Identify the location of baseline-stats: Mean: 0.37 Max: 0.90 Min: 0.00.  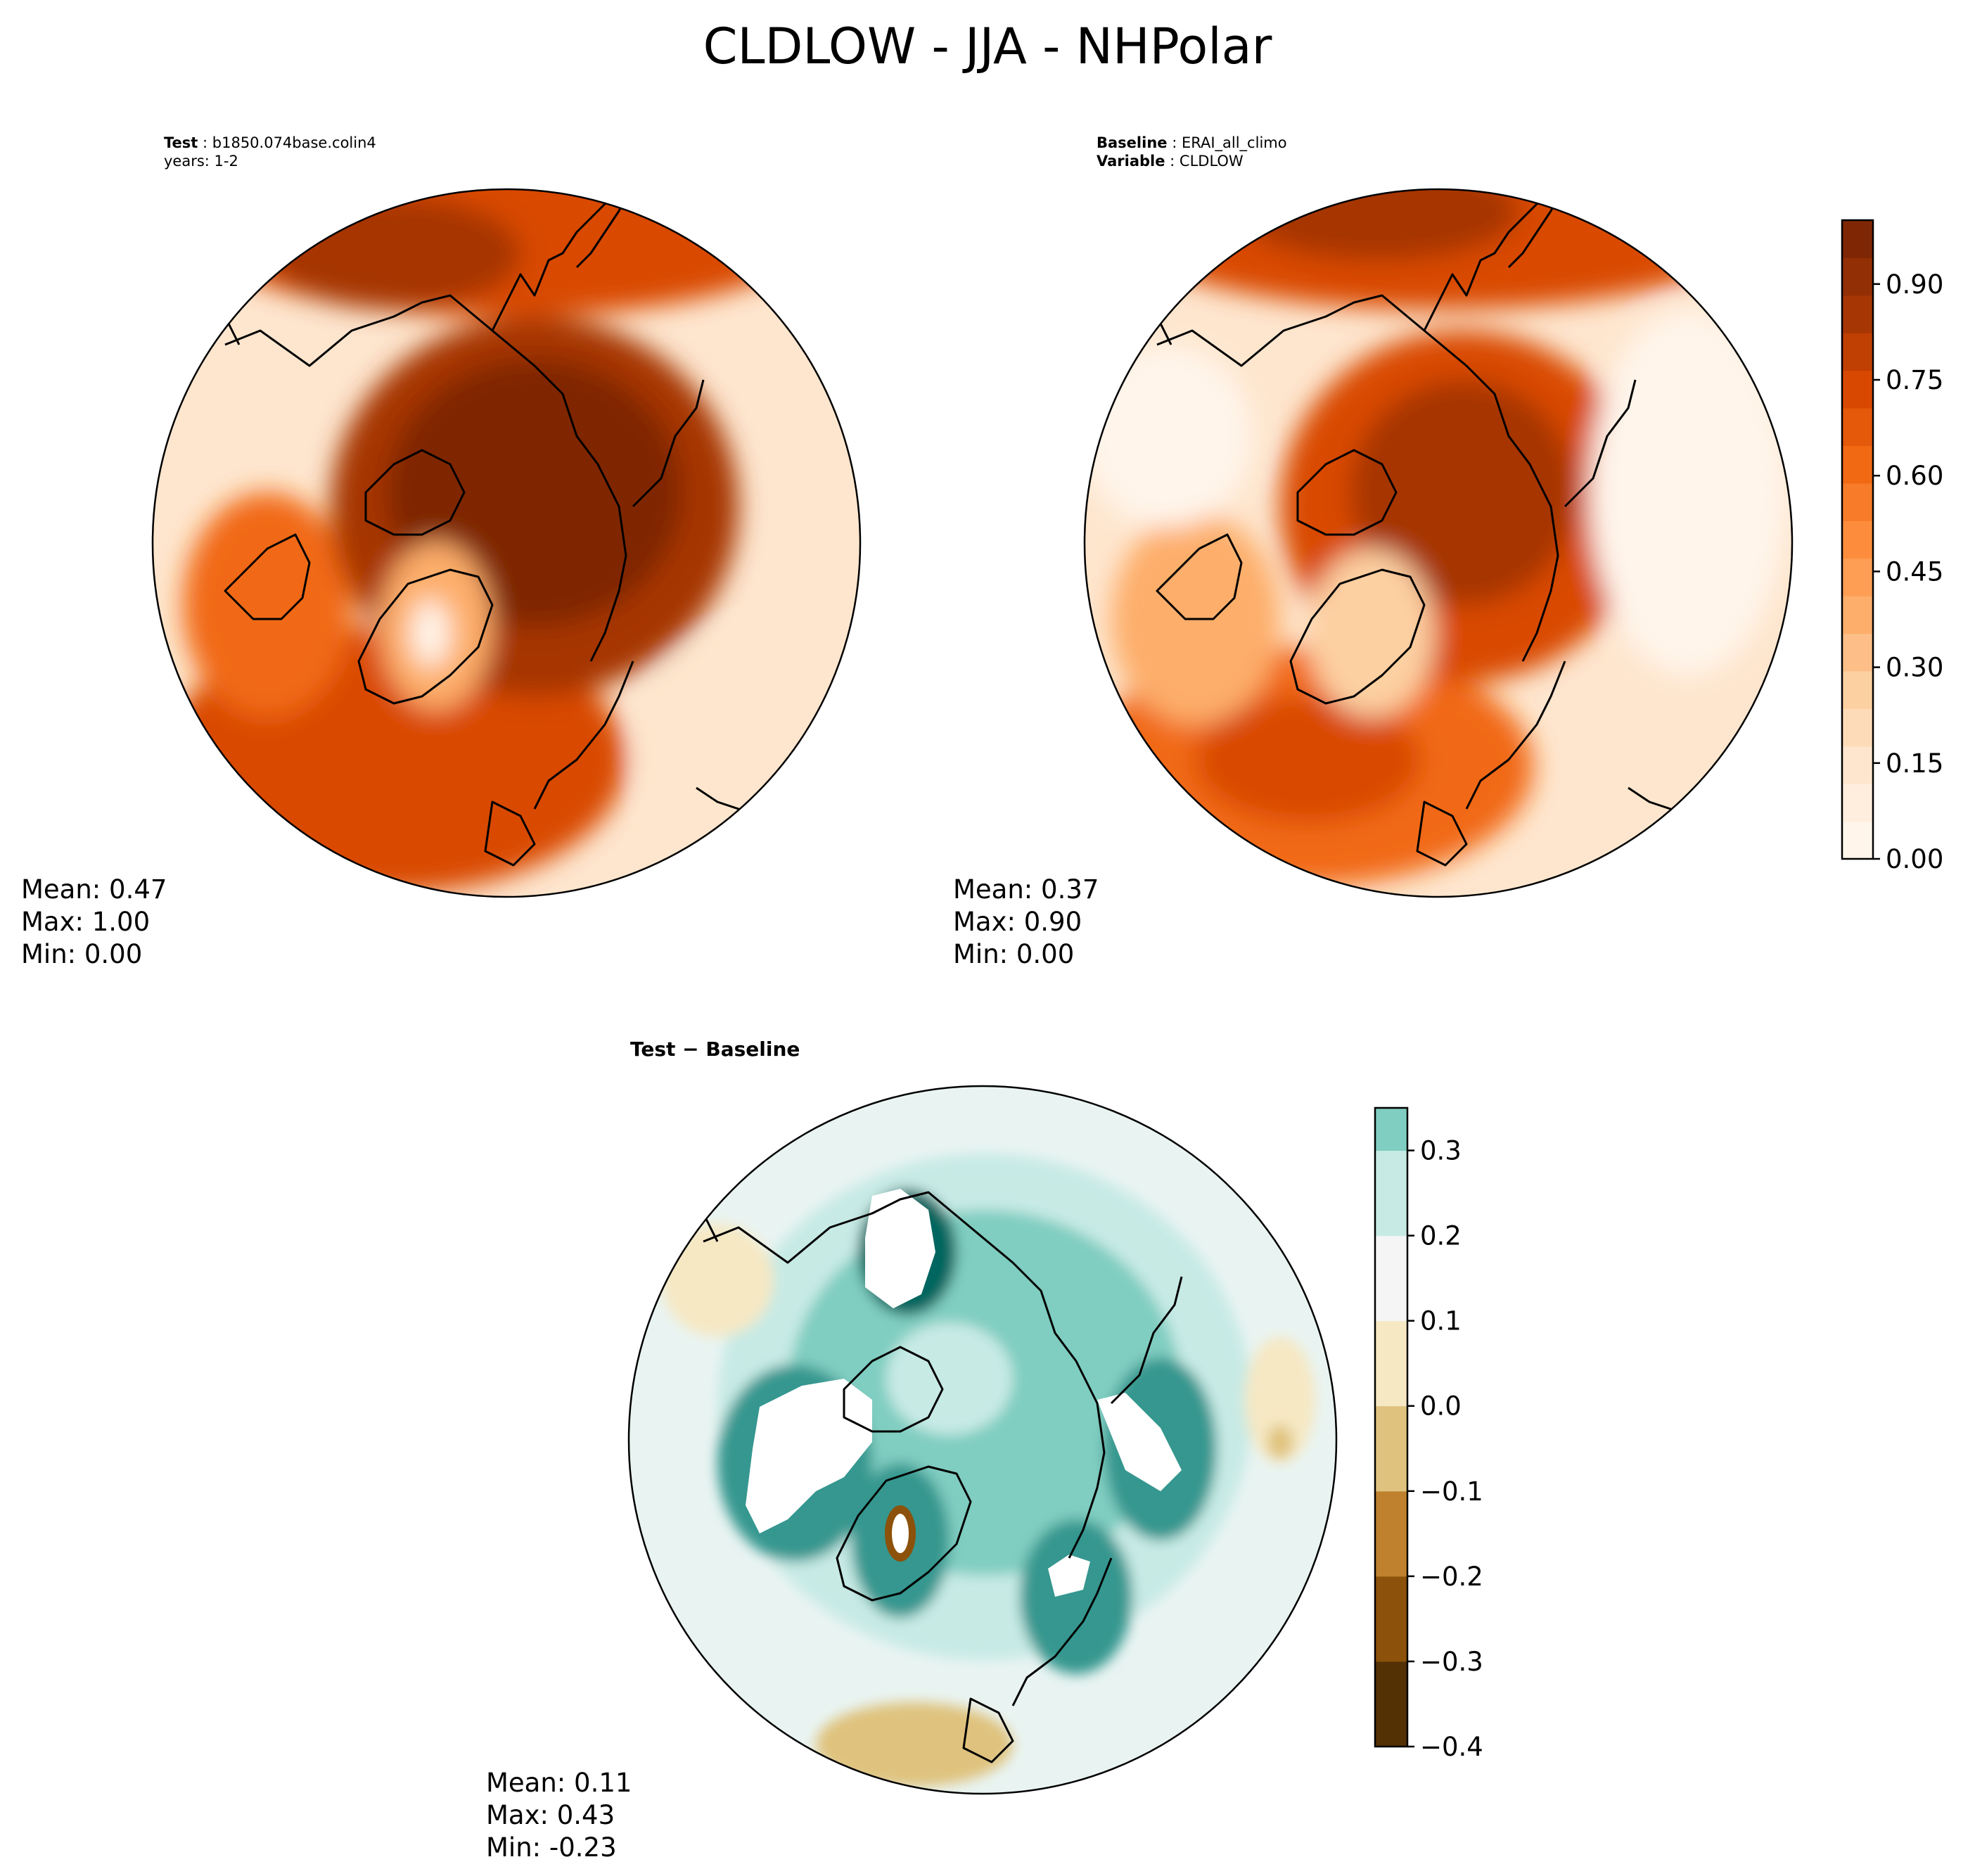
(1026, 922).